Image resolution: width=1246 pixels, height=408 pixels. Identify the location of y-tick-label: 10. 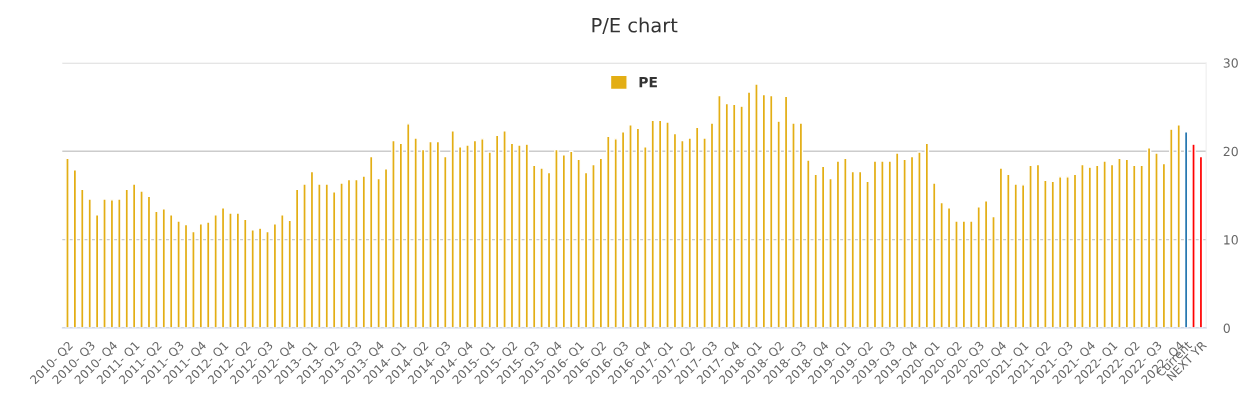
(1231, 240).